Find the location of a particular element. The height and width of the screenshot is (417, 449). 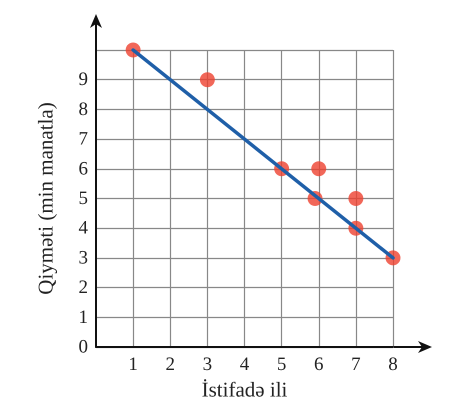

y-tick-label: 2 is located at coordinates (83, 287).